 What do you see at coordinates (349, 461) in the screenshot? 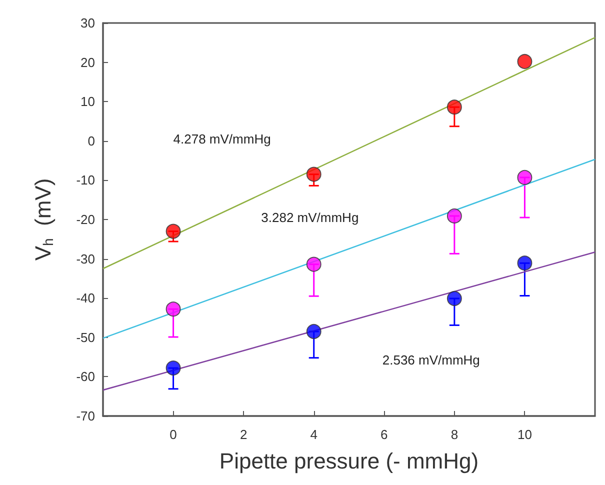
I see `x-axis-title: Pipette pressure (- mmHg)` at bounding box center [349, 461].